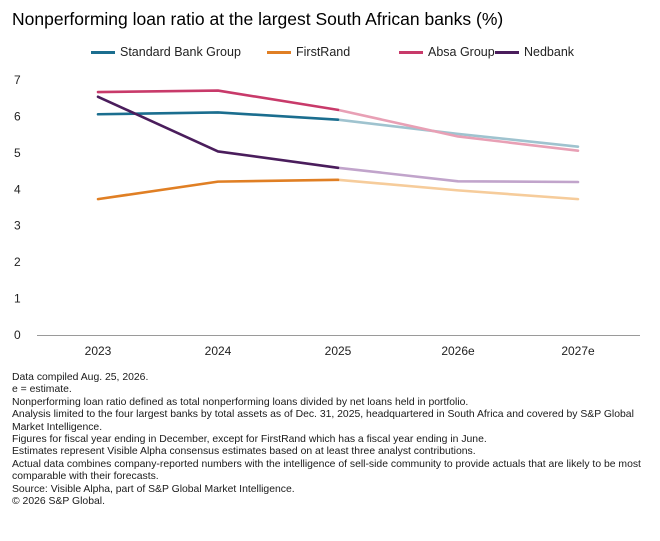 Image resolution: width=660 pixels, height=541 pixels. What do you see at coordinates (17, 80) in the screenshot?
I see `y-tick-label: 7` at bounding box center [17, 80].